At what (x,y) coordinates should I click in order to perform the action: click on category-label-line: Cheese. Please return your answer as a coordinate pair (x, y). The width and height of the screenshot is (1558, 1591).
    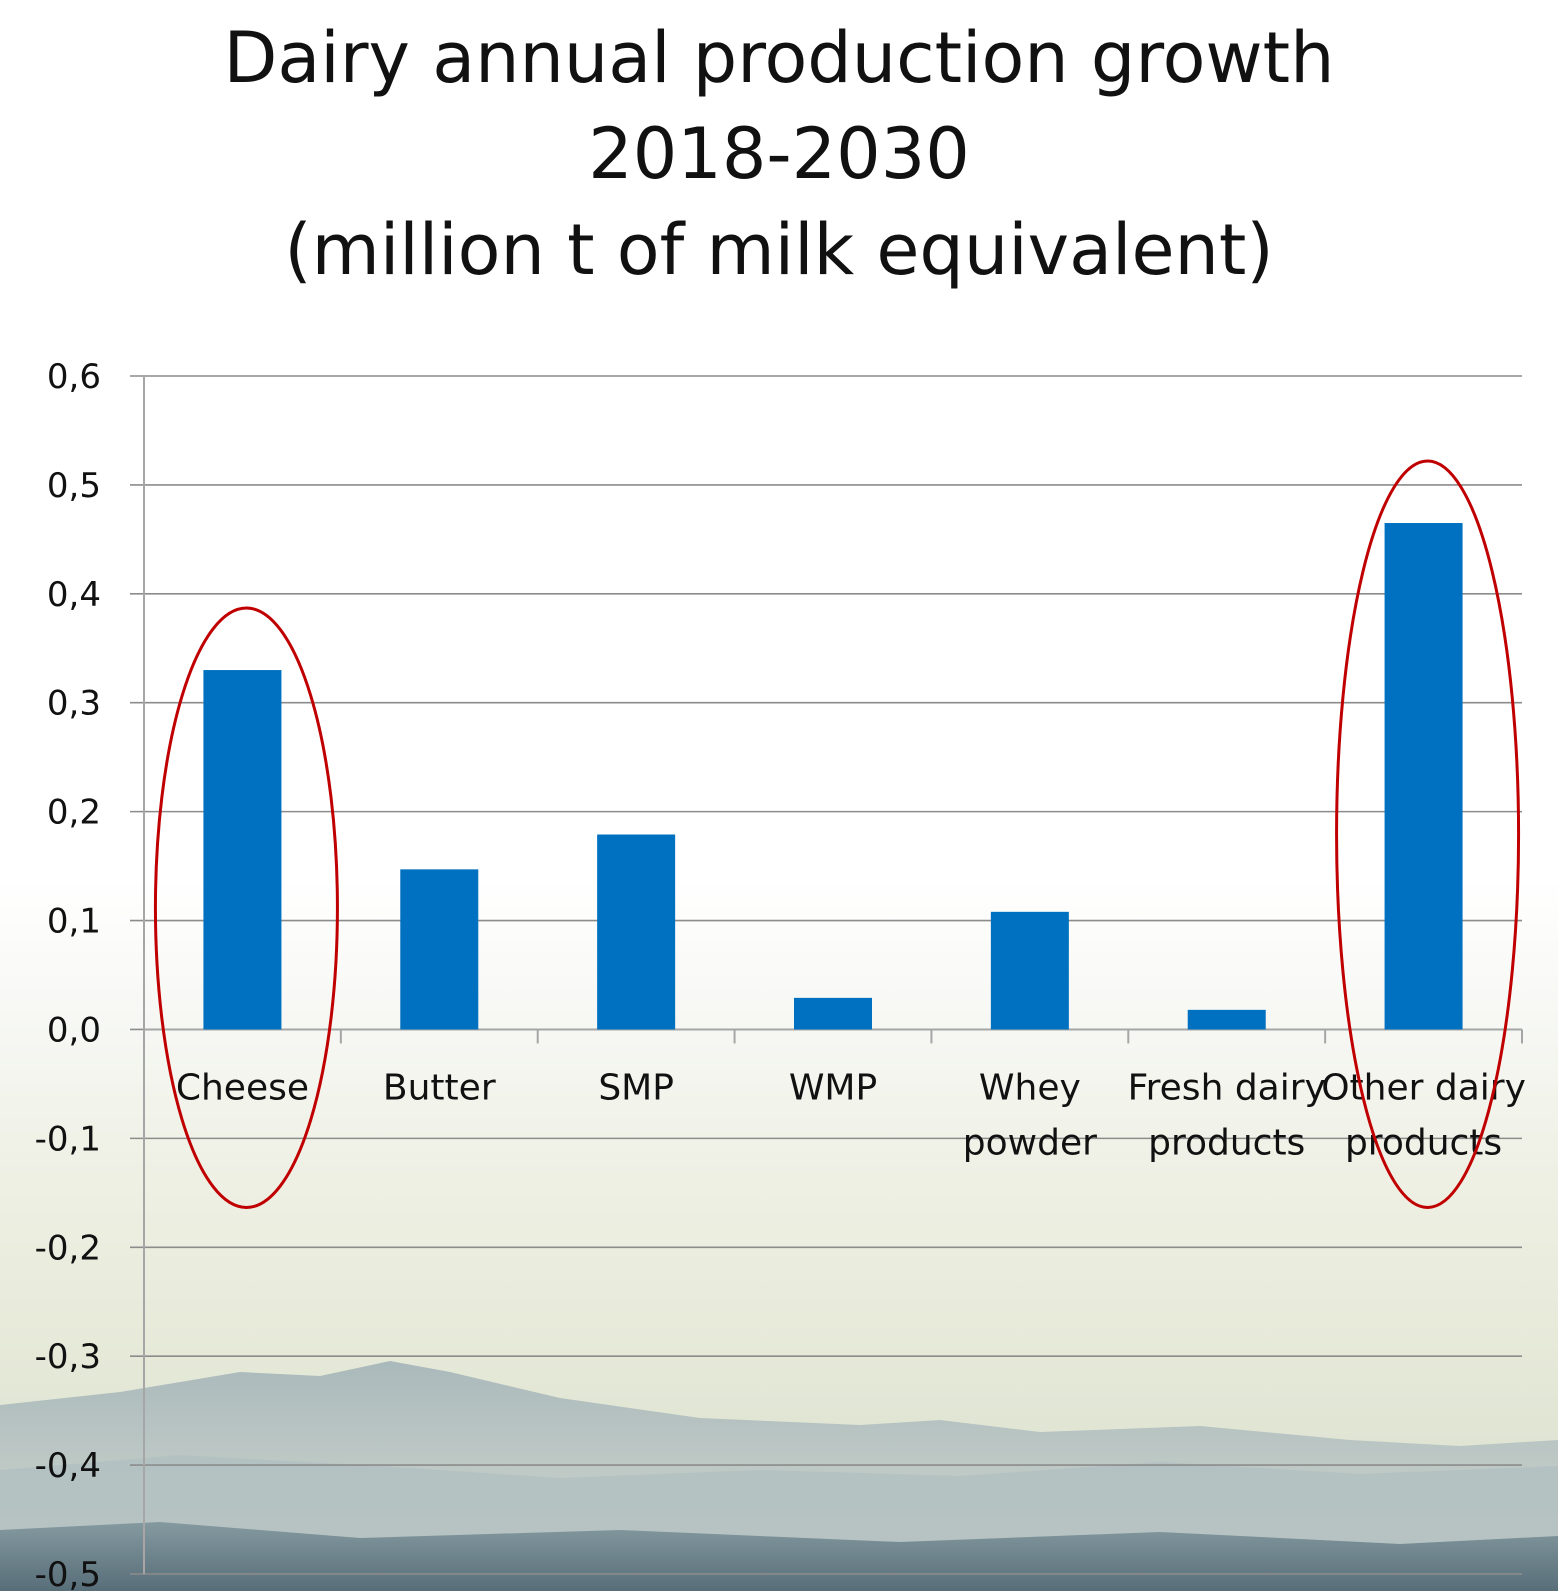
    Looking at the image, I should click on (242, 1087).